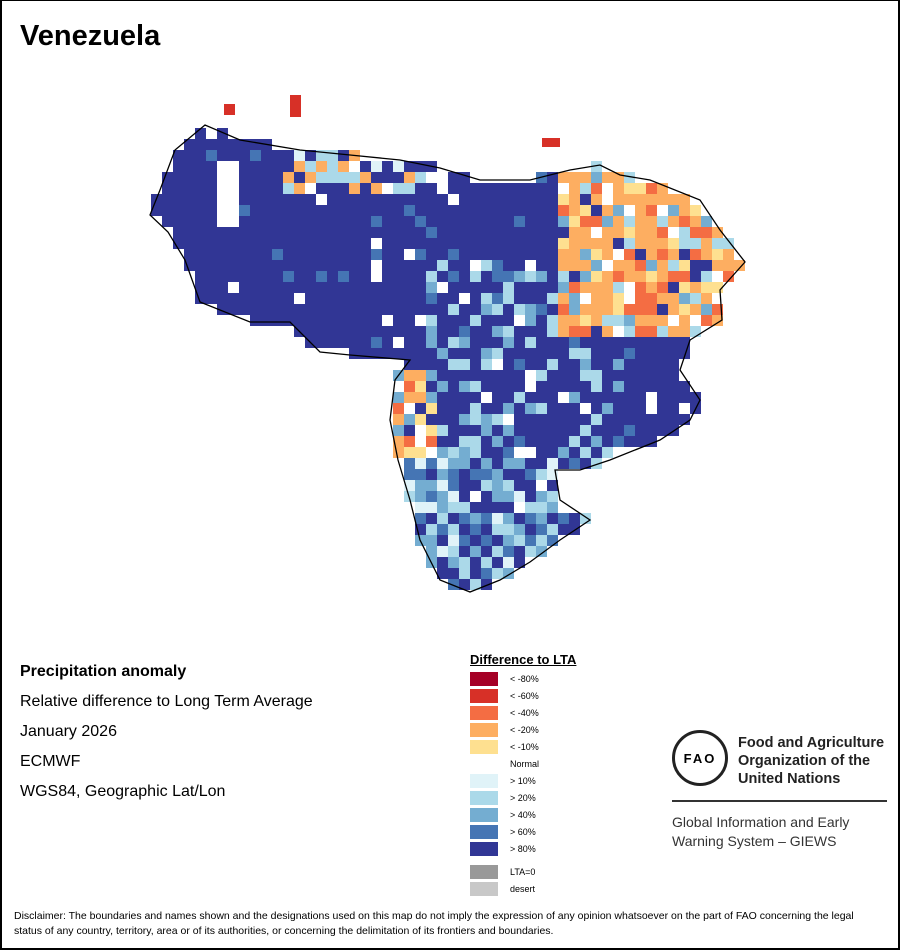  Describe the element at coordinates (524, 695) in the screenshot. I see `legend-label: < -60%` at that location.